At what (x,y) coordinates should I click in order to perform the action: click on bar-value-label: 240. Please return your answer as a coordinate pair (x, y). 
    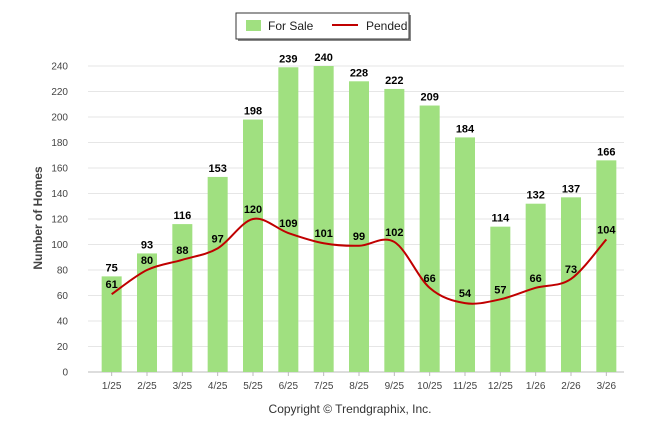
    Looking at the image, I should click on (323, 58).